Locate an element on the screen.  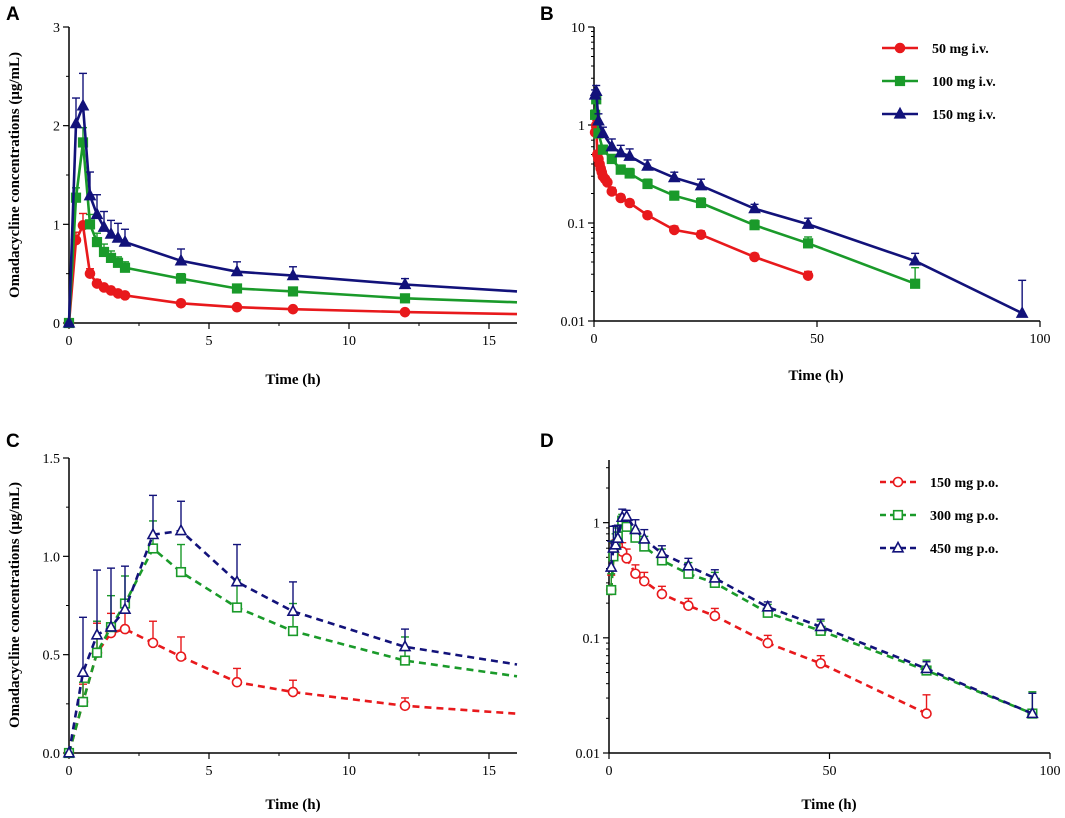
legend-item: 150 mg p.o. is located at coordinates (939, 483).